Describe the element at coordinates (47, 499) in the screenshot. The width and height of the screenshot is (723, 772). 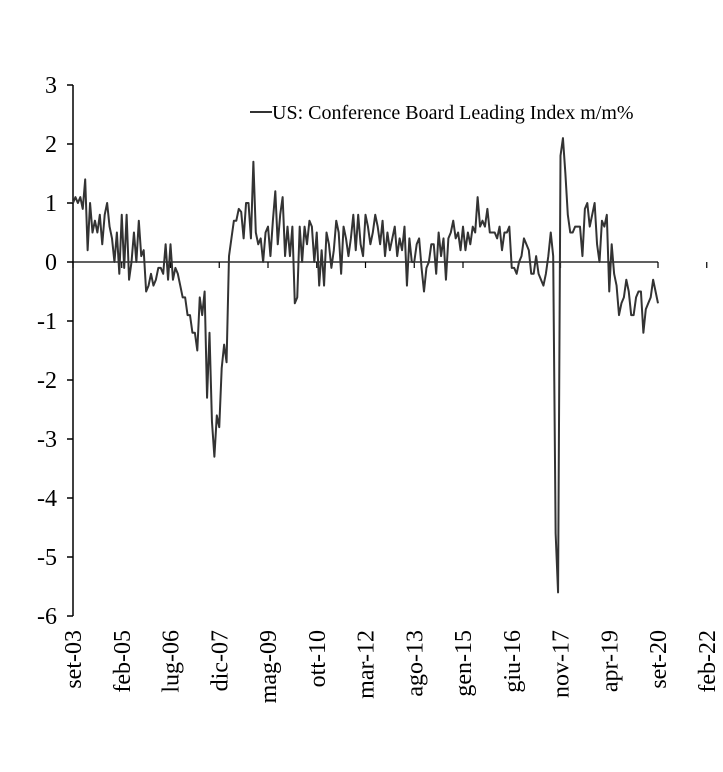
I see `y-tick-label: -4` at that location.